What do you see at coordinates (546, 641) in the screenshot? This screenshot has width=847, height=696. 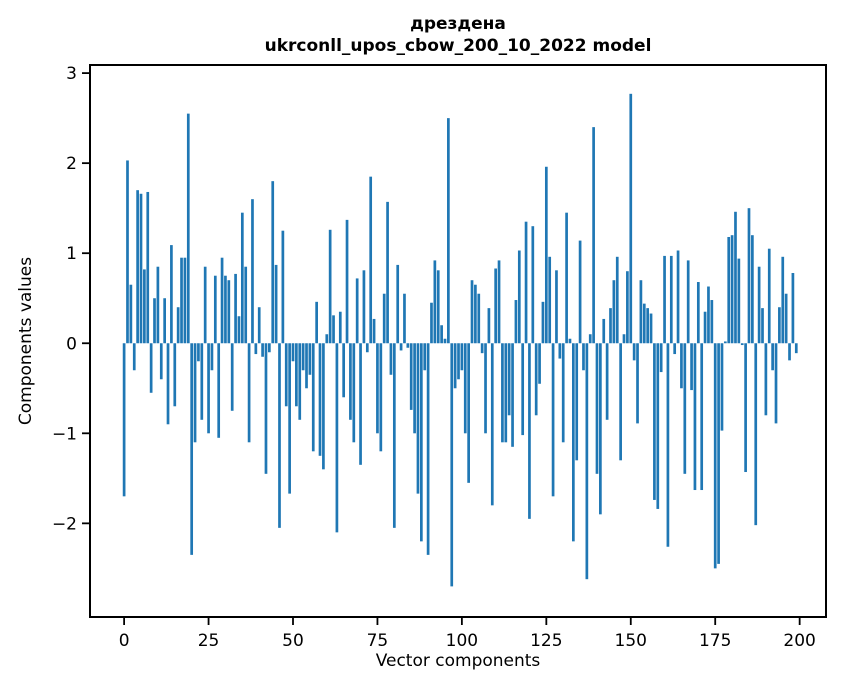 I see `x-tick-label: 125` at bounding box center [546, 641].